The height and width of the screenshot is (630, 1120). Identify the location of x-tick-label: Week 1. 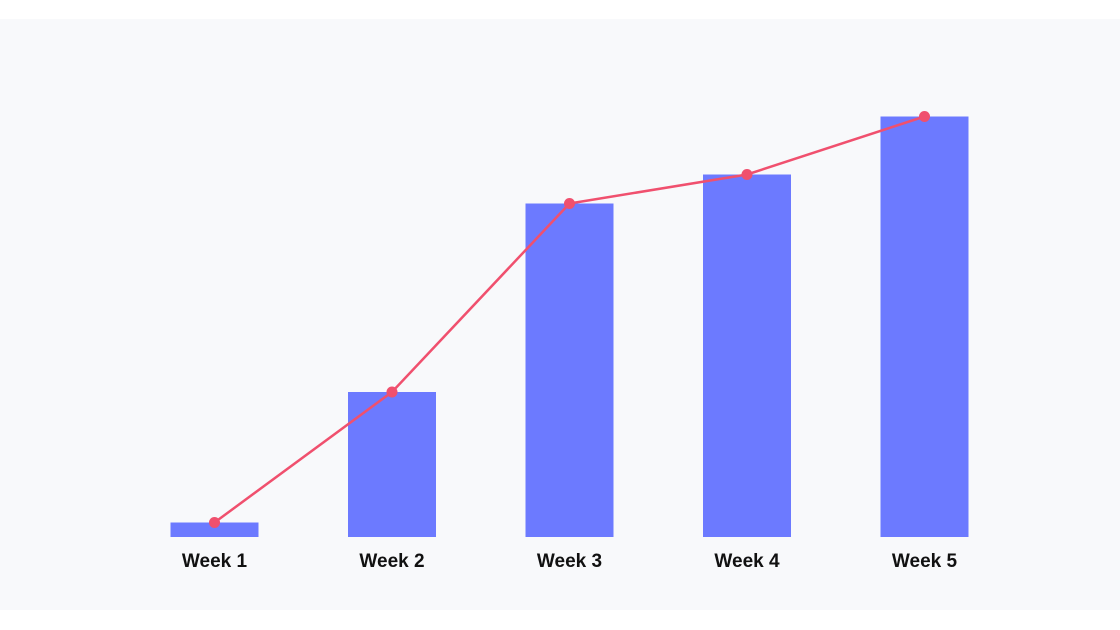
(215, 561).